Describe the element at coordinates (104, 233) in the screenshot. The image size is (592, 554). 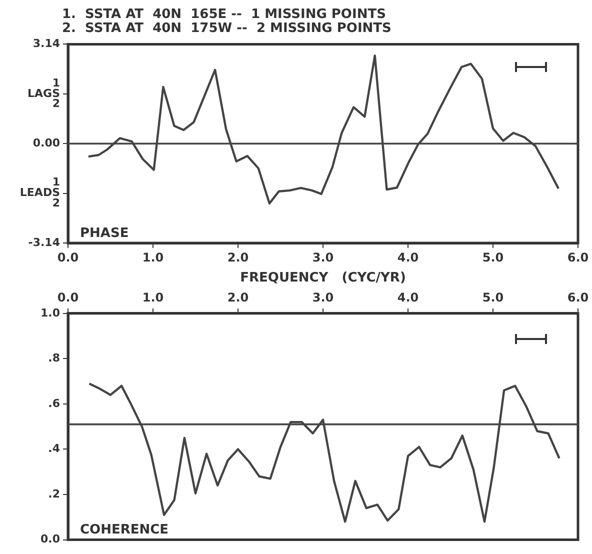
I see `annotation: PHASE` at that location.